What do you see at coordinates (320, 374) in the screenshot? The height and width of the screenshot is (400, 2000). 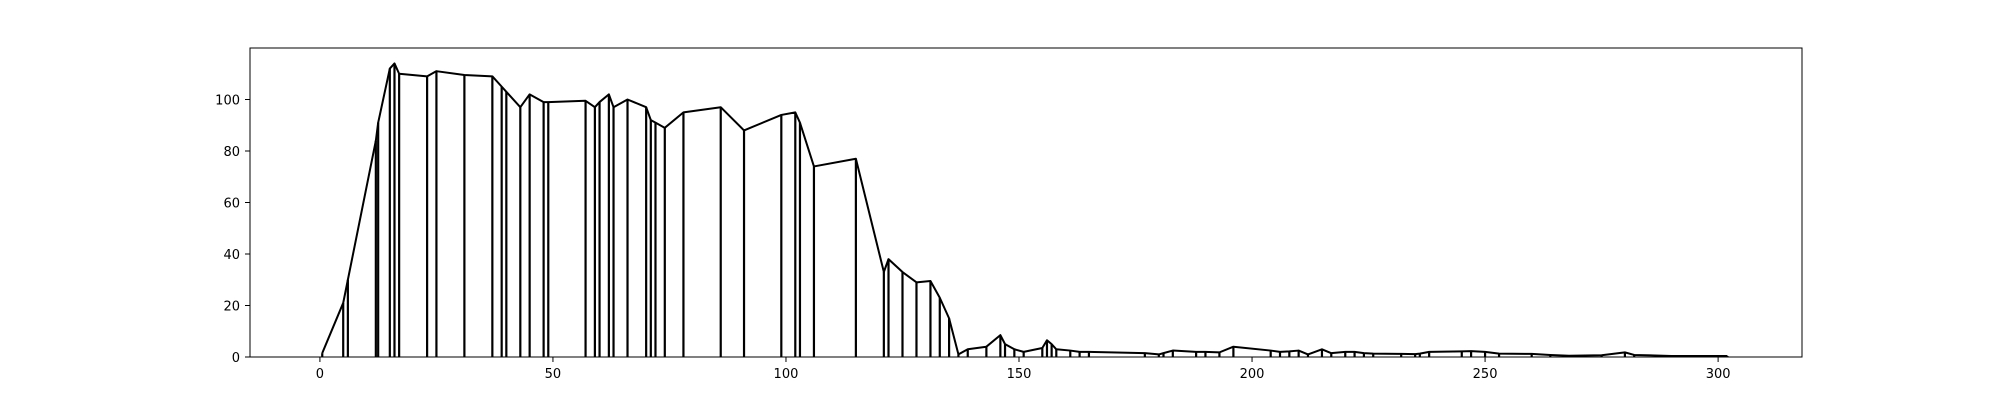 I see `x-tick-label: 0` at bounding box center [320, 374].